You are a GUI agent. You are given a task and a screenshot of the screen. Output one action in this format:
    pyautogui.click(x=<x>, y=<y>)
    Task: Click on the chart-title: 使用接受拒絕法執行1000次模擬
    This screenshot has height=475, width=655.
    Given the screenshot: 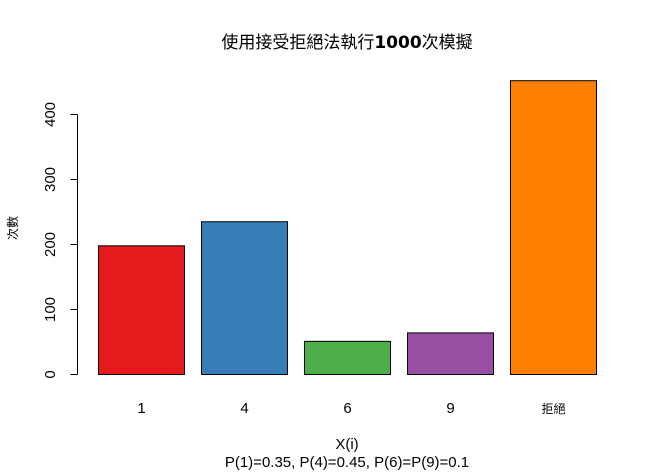 What is the action you would take?
    pyautogui.click(x=346, y=42)
    